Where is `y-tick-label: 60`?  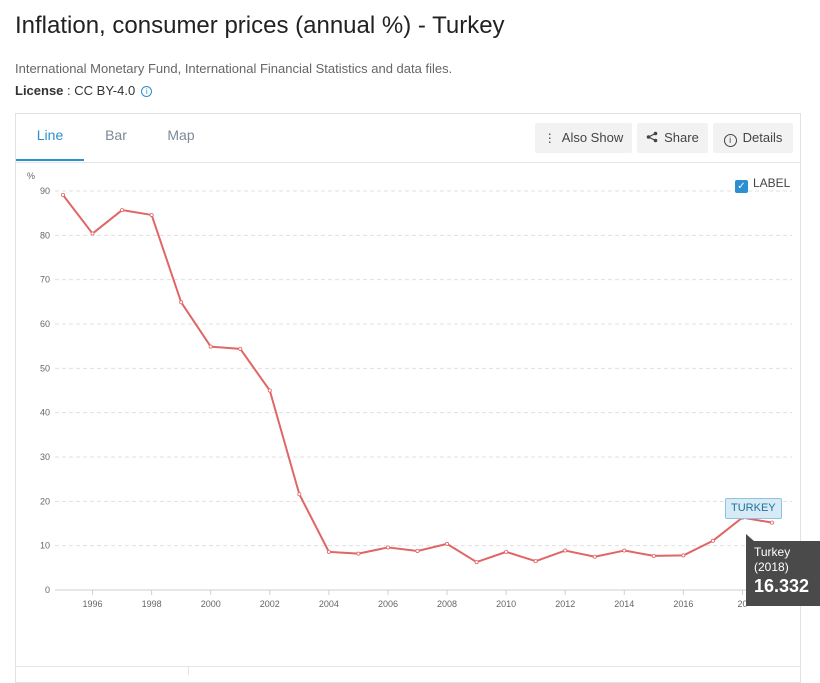 y-tick-label: 60 is located at coordinates (45, 324).